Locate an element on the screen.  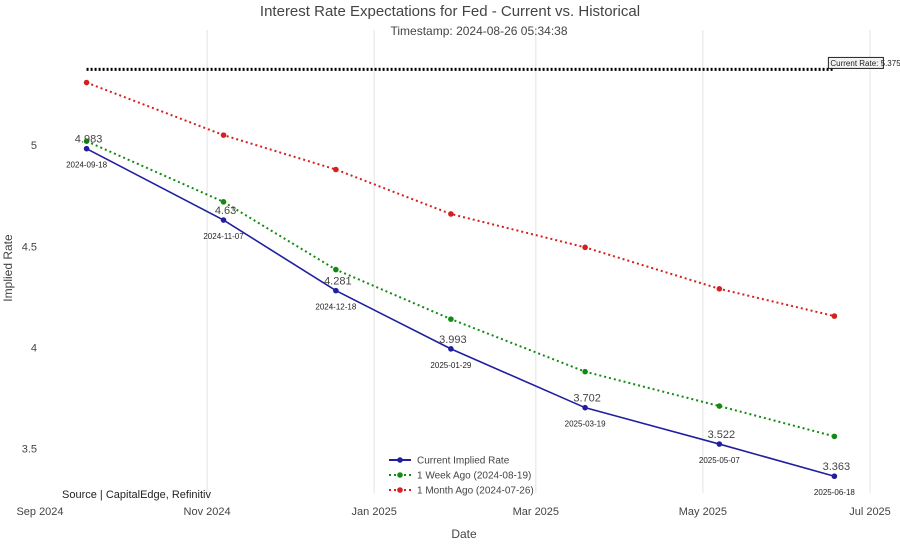
y-tick-label: 3.5 is located at coordinates (29, 450).